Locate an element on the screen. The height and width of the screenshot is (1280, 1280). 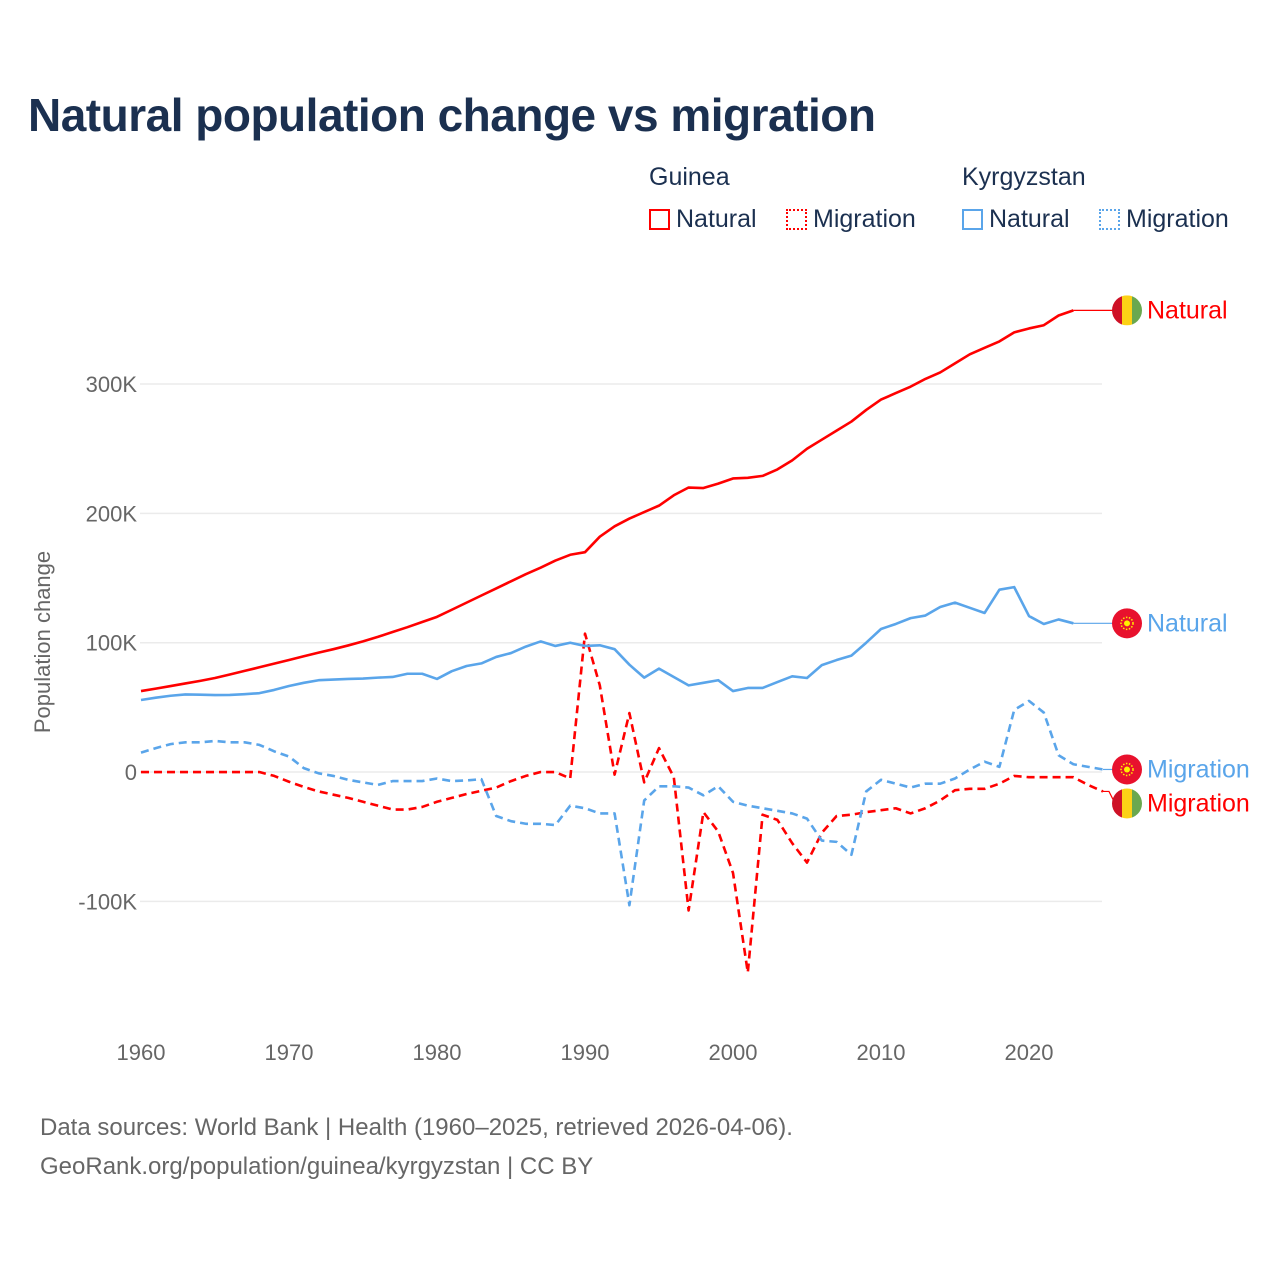
x-tick-label: 1960 is located at coordinates (141, 1052).